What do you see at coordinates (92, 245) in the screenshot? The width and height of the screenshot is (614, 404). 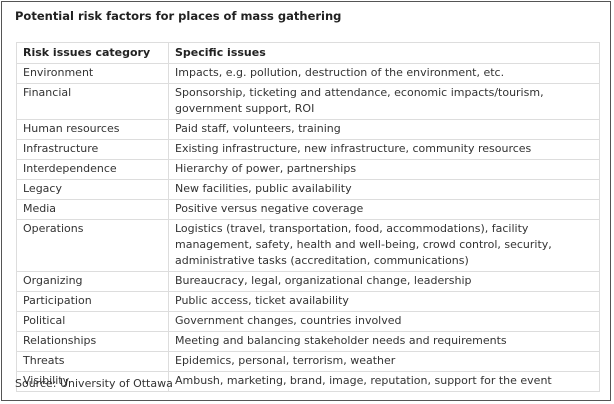 I see `category-cell: Operations` at bounding box center [92, 245].